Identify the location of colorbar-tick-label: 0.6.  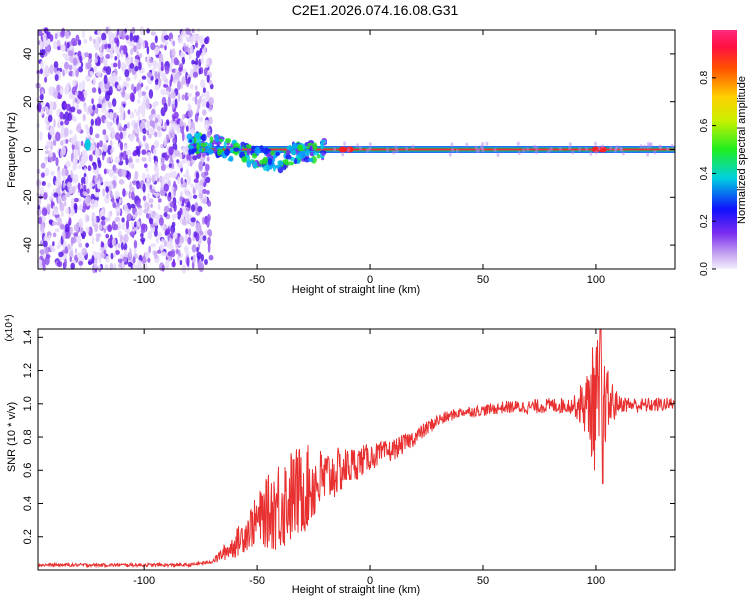
(704, 125).